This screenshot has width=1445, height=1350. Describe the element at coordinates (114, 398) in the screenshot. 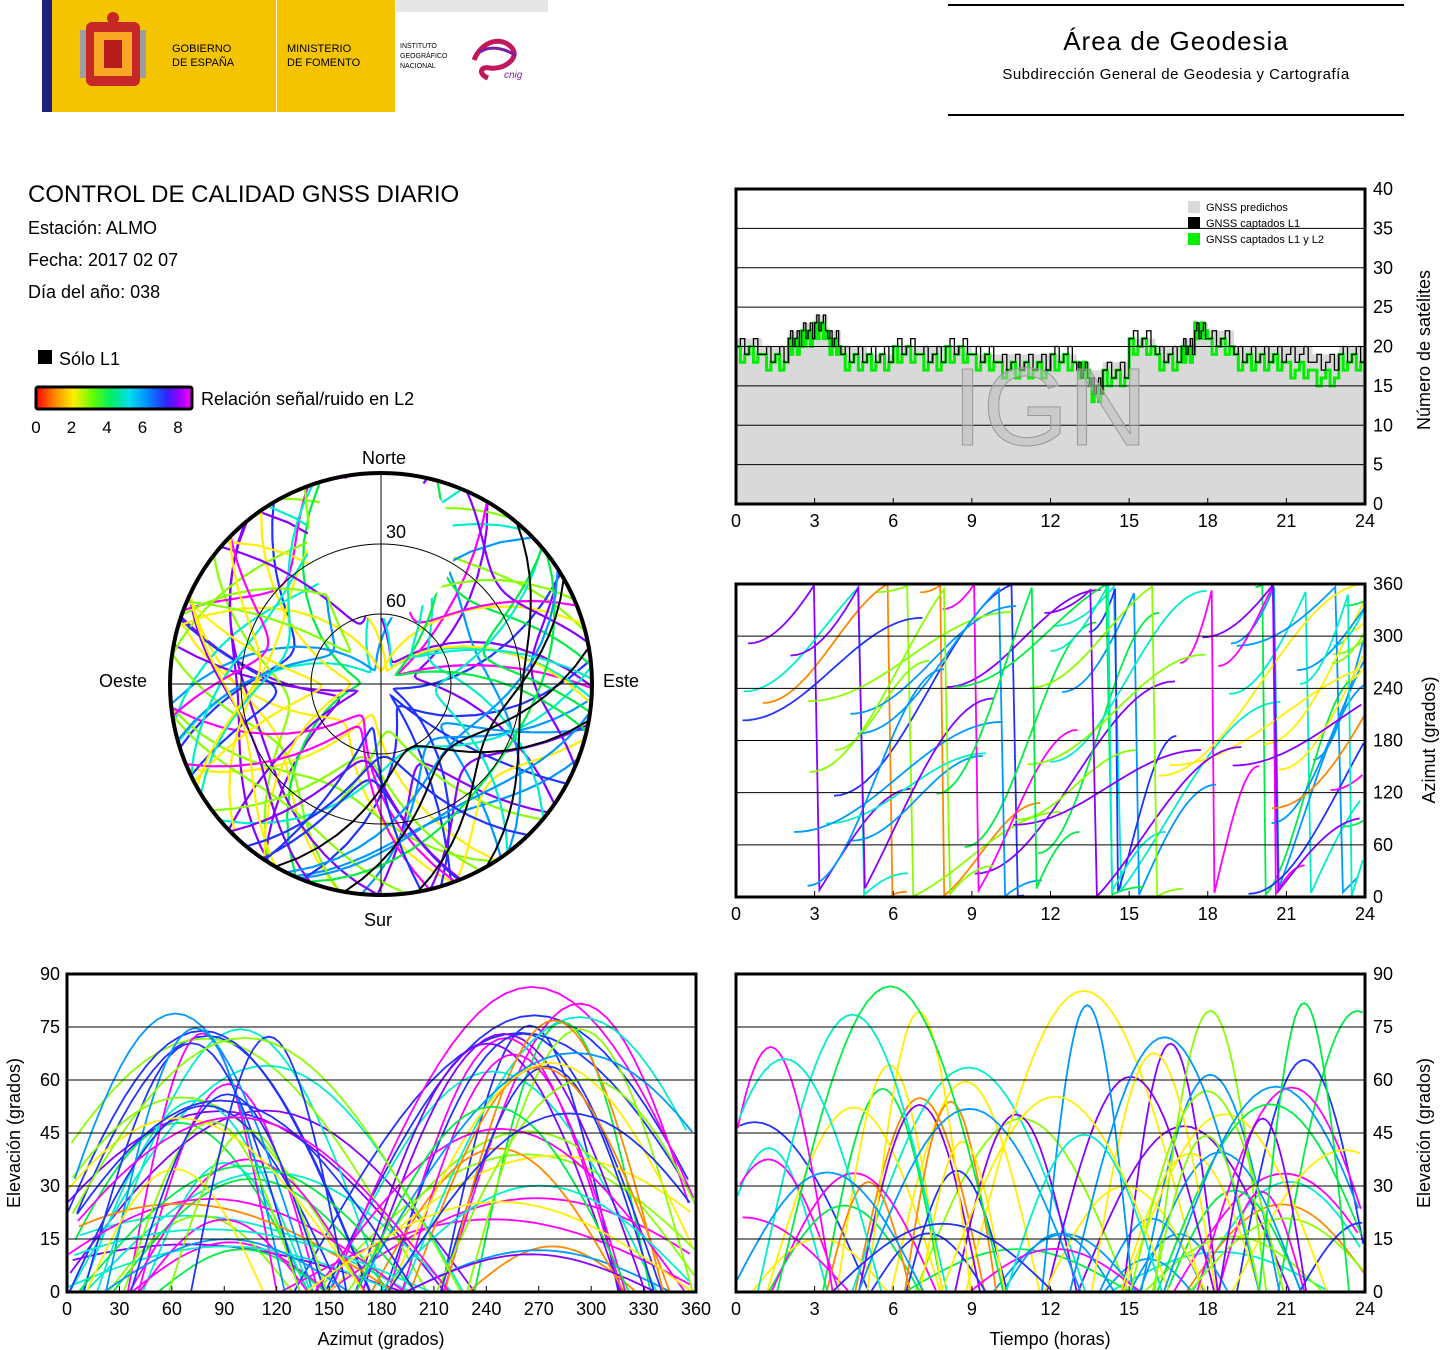

I see `snr-colorbar` at that location.